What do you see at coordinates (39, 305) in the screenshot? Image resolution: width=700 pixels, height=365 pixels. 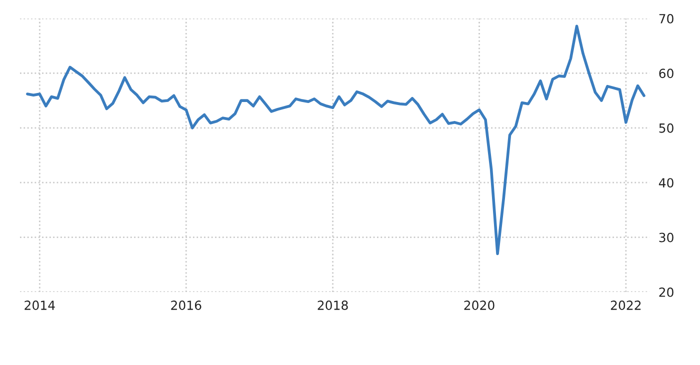 I see `x-tick-label: 2014` at bounding box center [39, 305].